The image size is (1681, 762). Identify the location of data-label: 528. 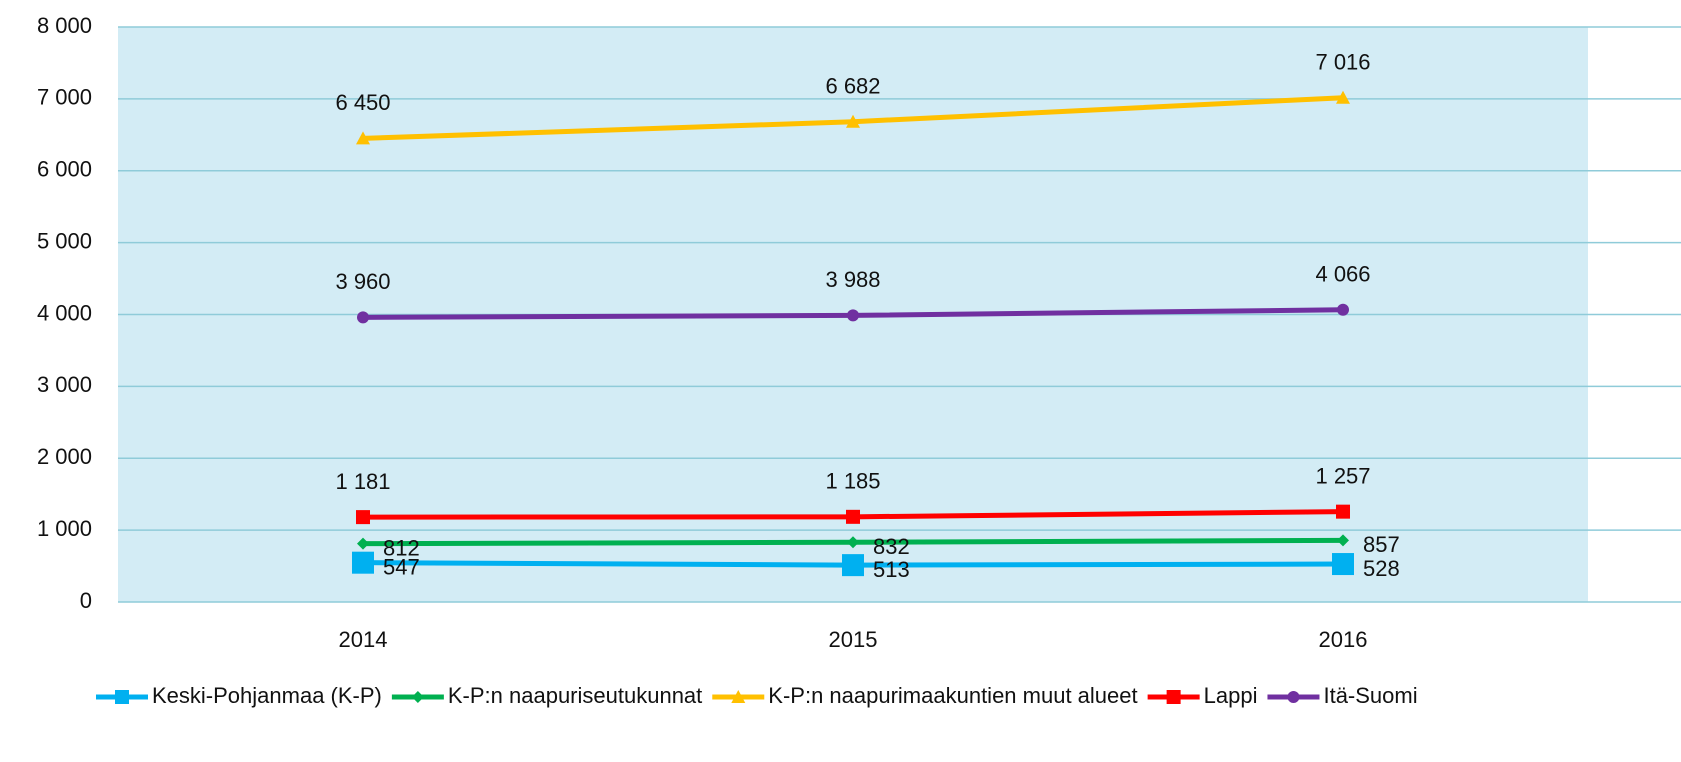
(1381, 568).